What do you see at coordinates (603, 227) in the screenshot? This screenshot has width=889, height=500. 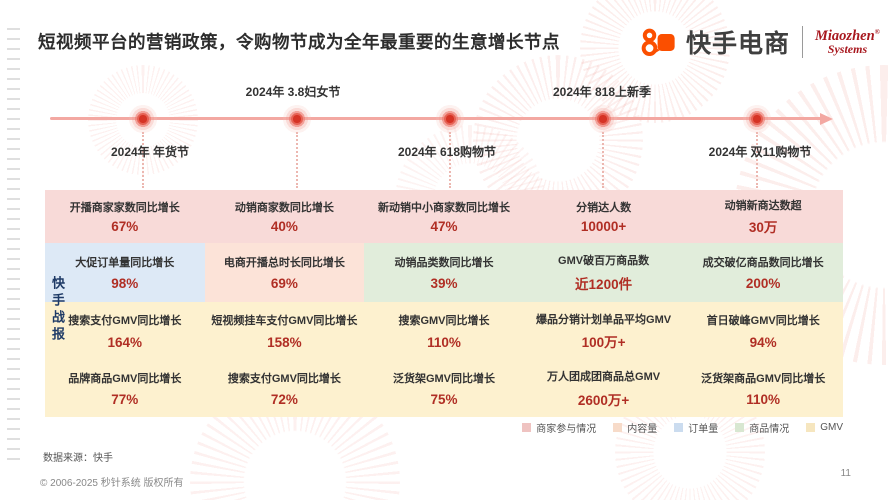 I see `metric-value: 10000+` at bounding box center [603, 227].